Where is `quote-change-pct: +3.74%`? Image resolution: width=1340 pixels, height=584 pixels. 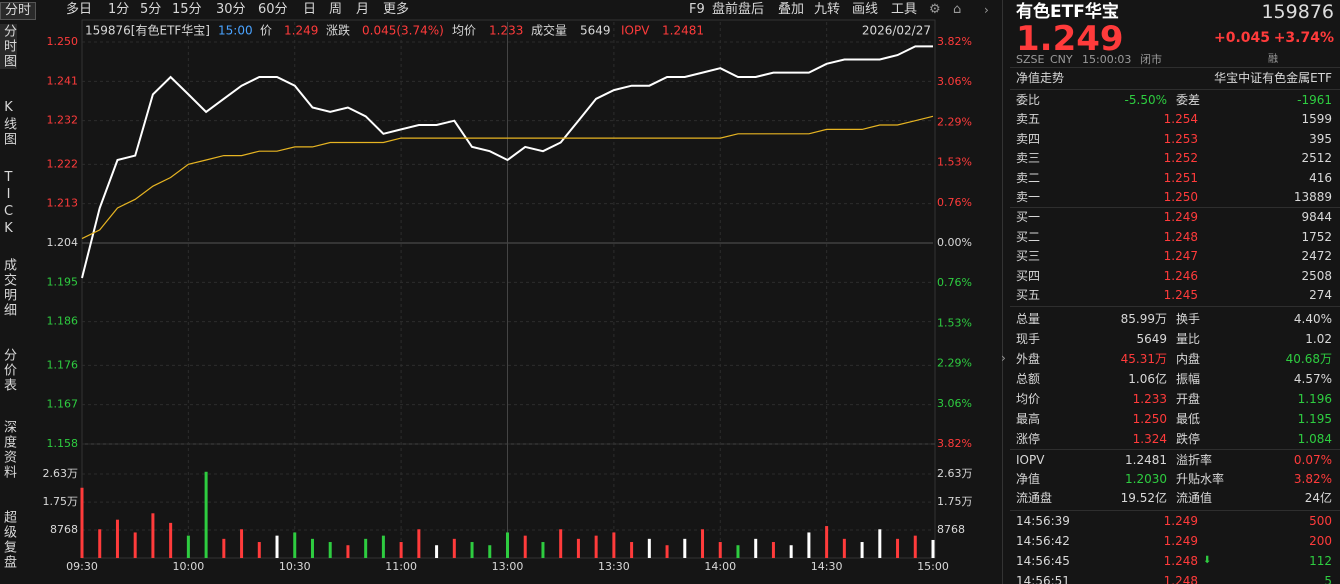 quote-change-pct: +3.74% is located at coordinates (1303, 38).